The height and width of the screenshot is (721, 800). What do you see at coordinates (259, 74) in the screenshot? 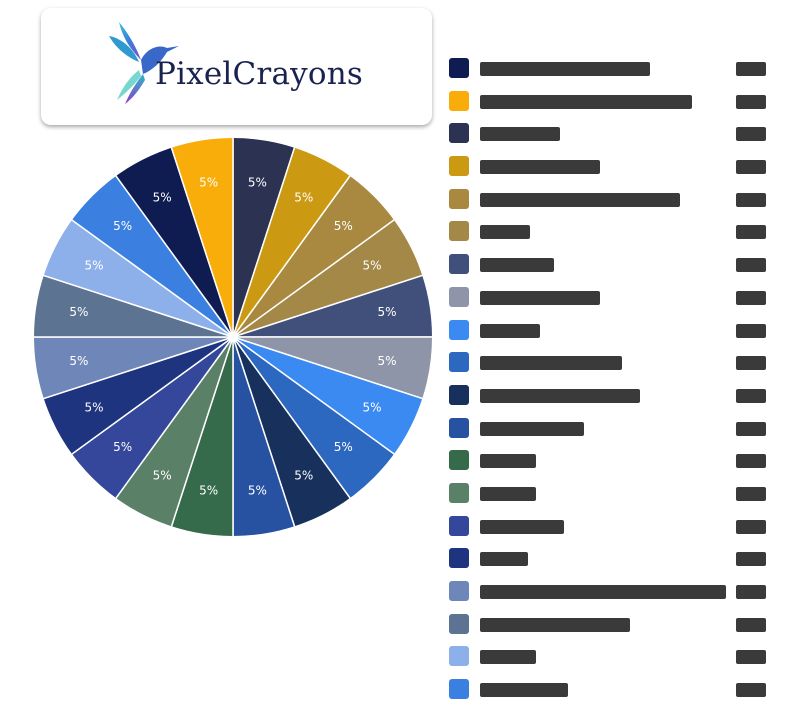
I see `logo-wordmark: PixelCrayons` at bounding box center [259, 74].